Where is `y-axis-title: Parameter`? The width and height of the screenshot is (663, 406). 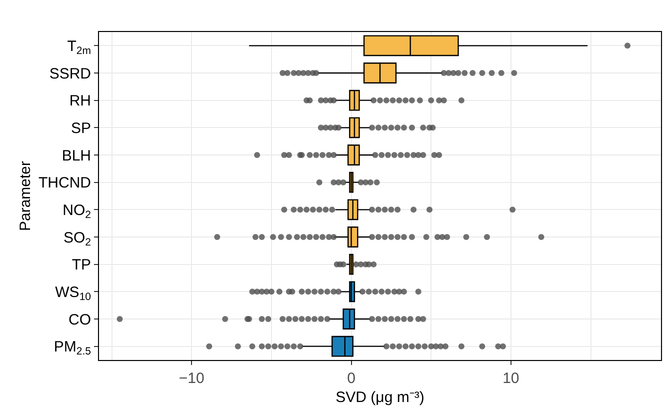 y-axis-title: Parameter is located at coordinates (25, 196).